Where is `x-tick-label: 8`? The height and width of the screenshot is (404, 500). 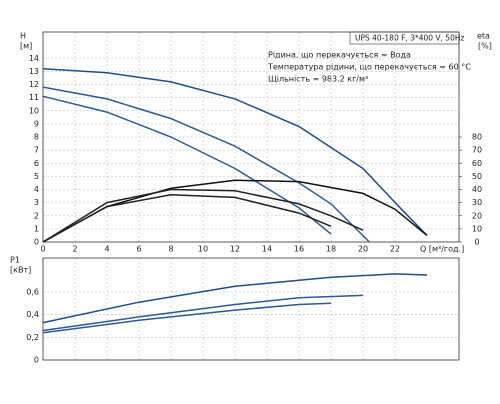
x-tick-label: 8 is located at coordinates (170, 249).